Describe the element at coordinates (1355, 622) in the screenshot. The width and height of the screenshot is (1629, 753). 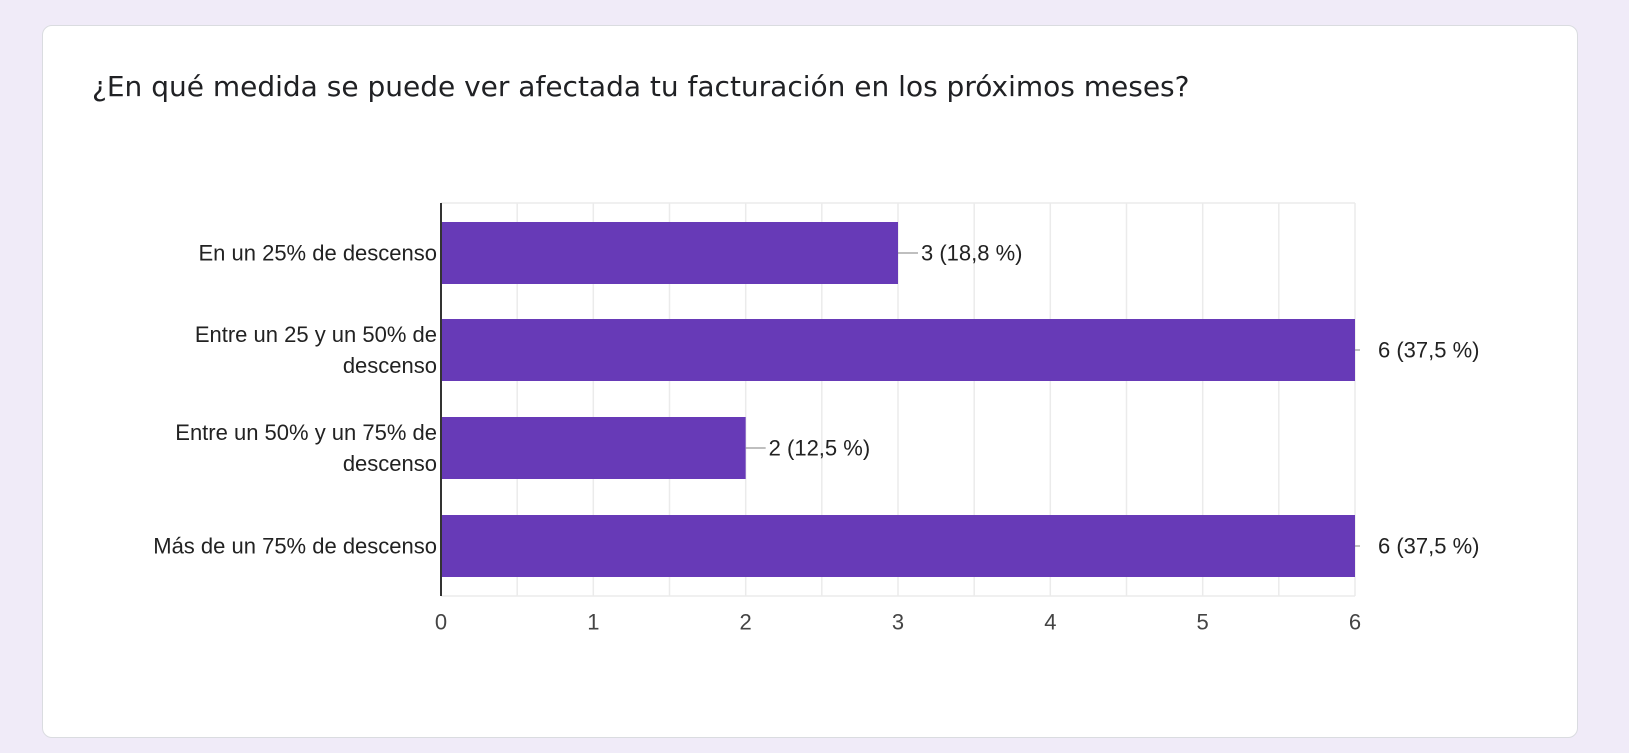
I see `x-tick-label: 6` at that location.